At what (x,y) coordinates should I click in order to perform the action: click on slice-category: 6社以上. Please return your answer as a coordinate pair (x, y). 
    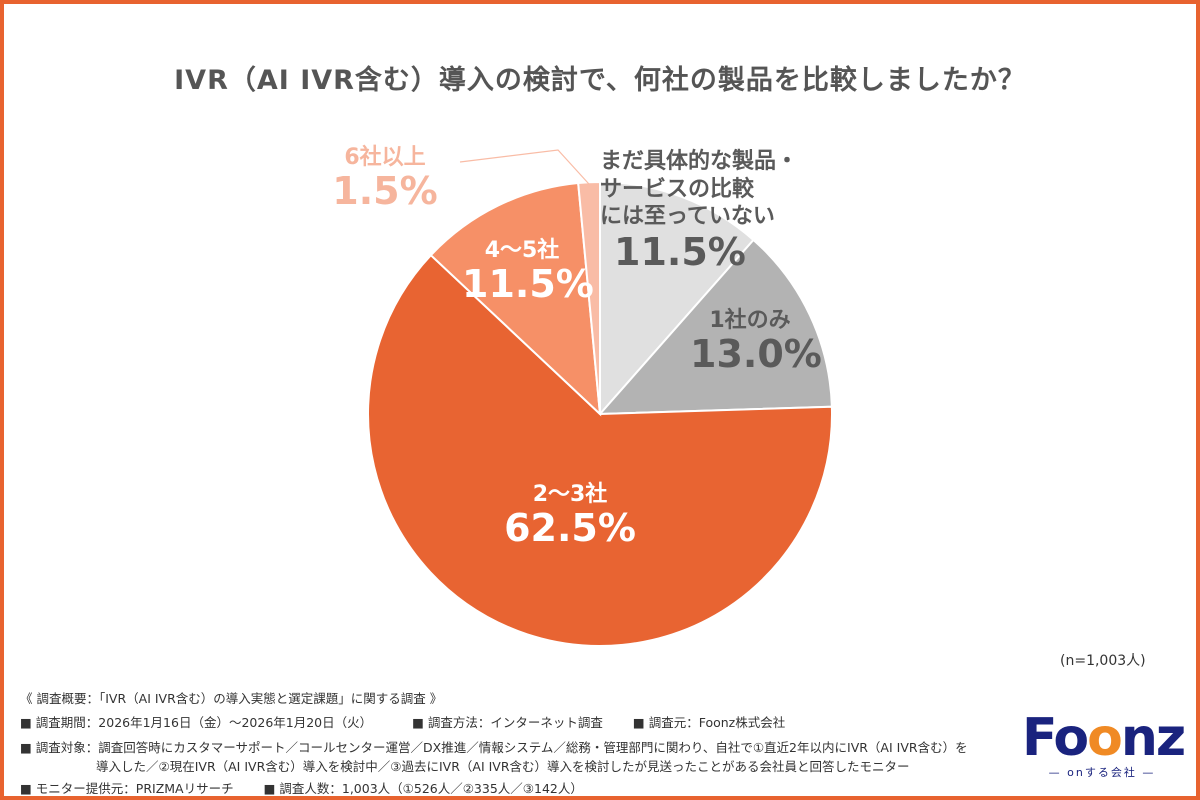
    Looking at the image, I should click on (385, 157).